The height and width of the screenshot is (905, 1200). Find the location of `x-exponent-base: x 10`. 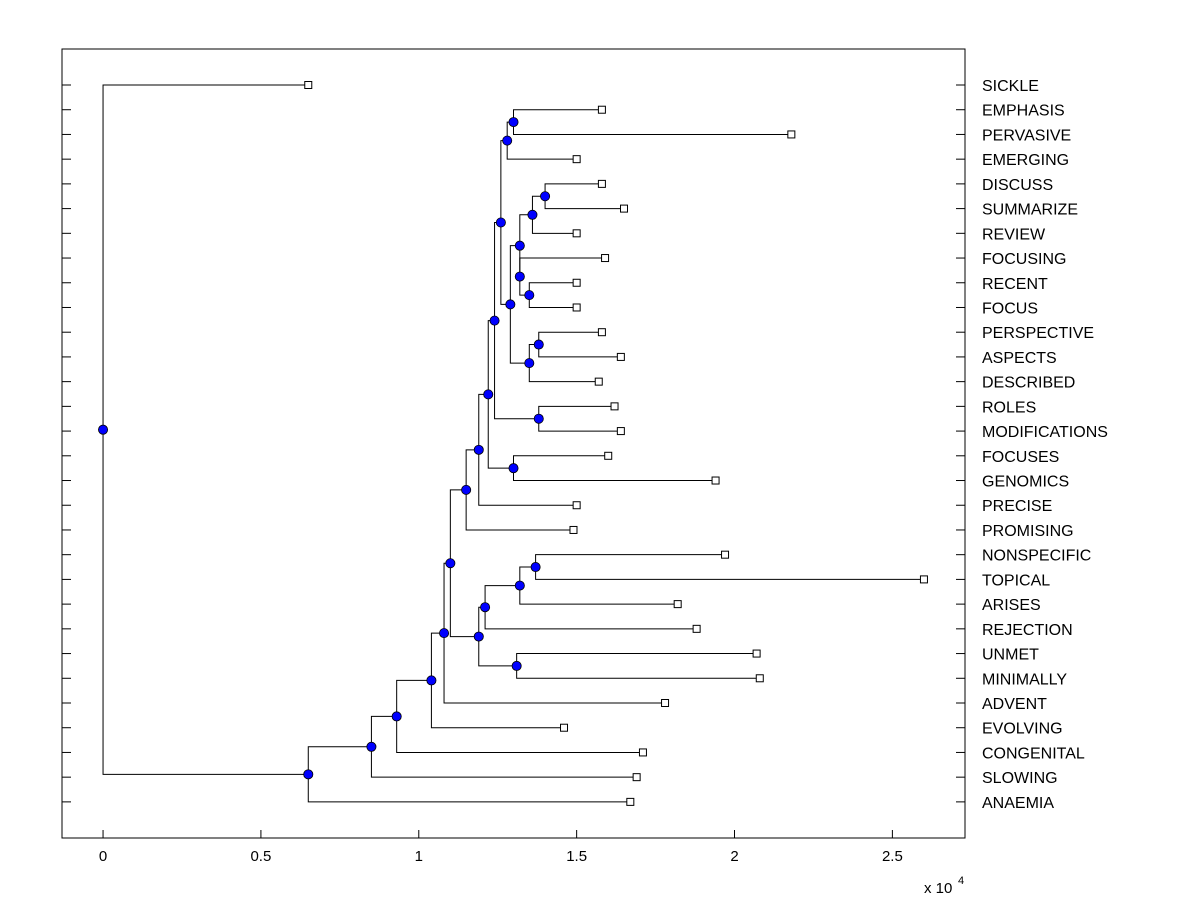

x-exponent-base: x 10 is located at coordinates (938, 888).